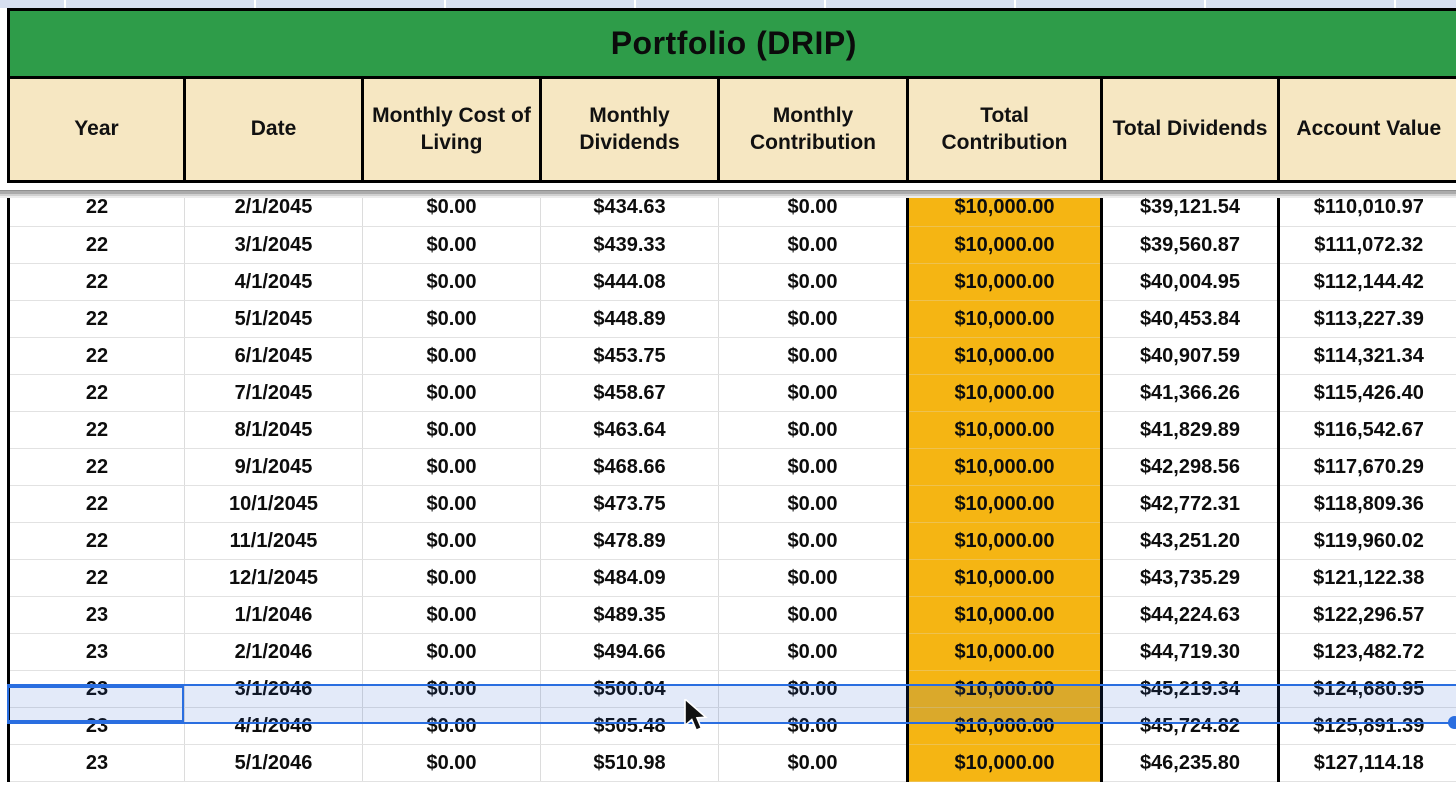 The width and height of the screenshot is (1456, 795). I want to click on cell: $114,321.34, so click(1367, 356).